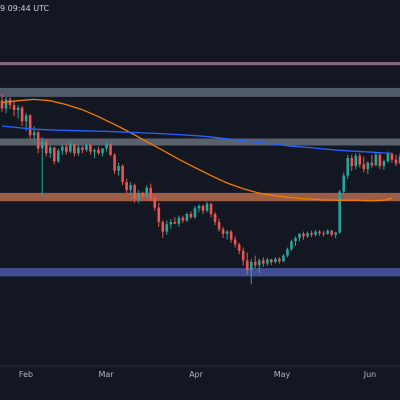 The height and width of the screenshot is (400, 400). I want to click on x-tick-may: May, so click(282, 374).